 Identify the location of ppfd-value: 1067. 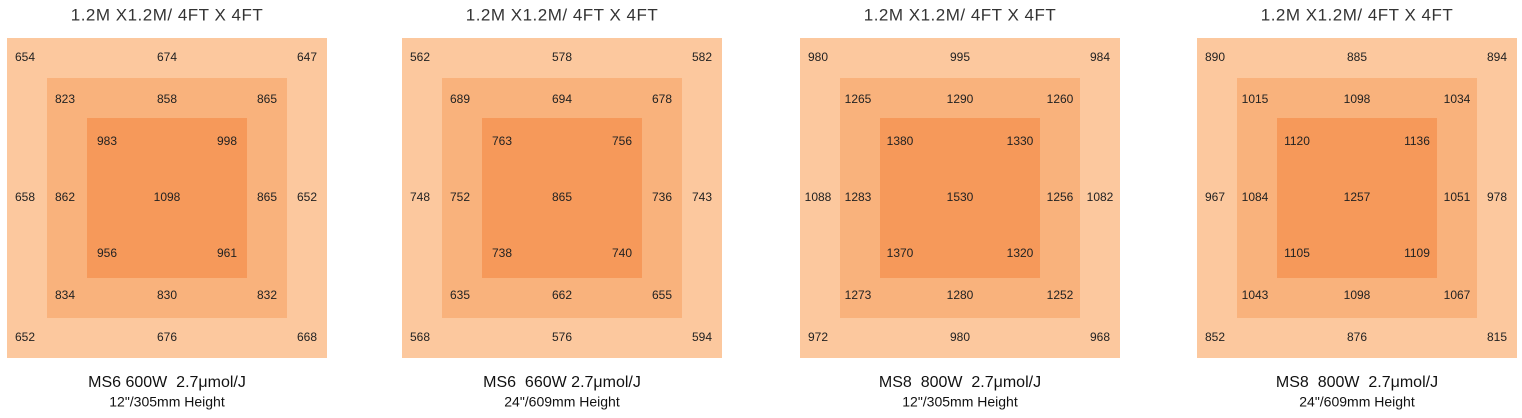
(1457, 295).